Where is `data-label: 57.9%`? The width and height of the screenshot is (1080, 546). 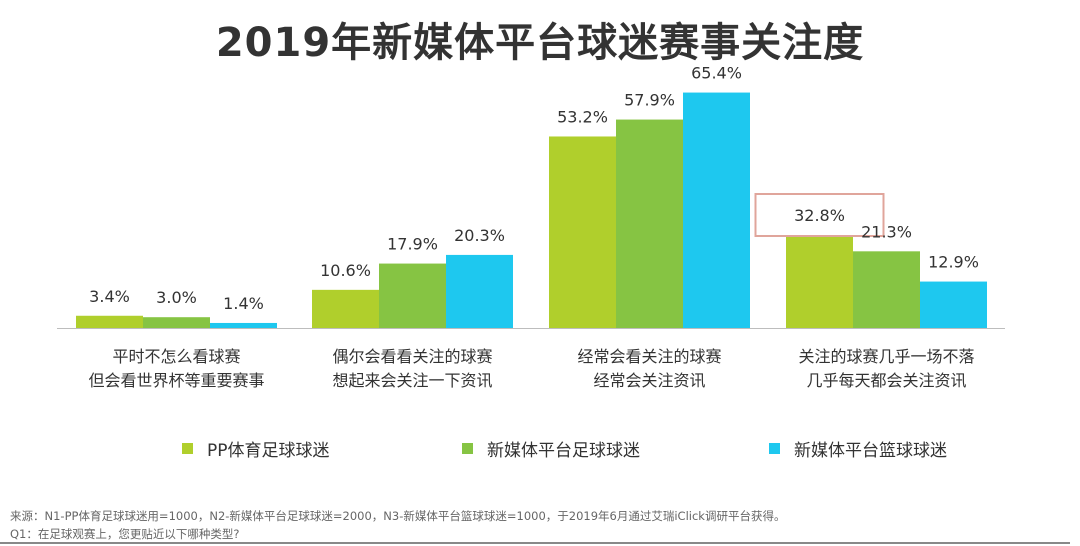 data-label: 57.9% is located at coordinates (649, 100).